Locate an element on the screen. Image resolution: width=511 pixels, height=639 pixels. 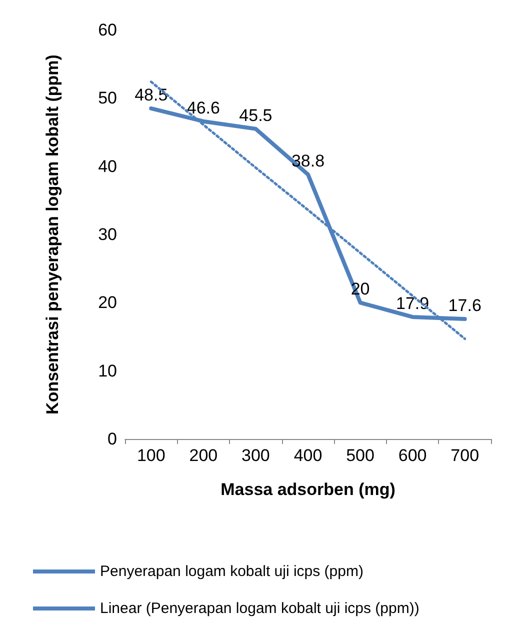
y-tick-label: 30 is located at coordinates (107, 234).